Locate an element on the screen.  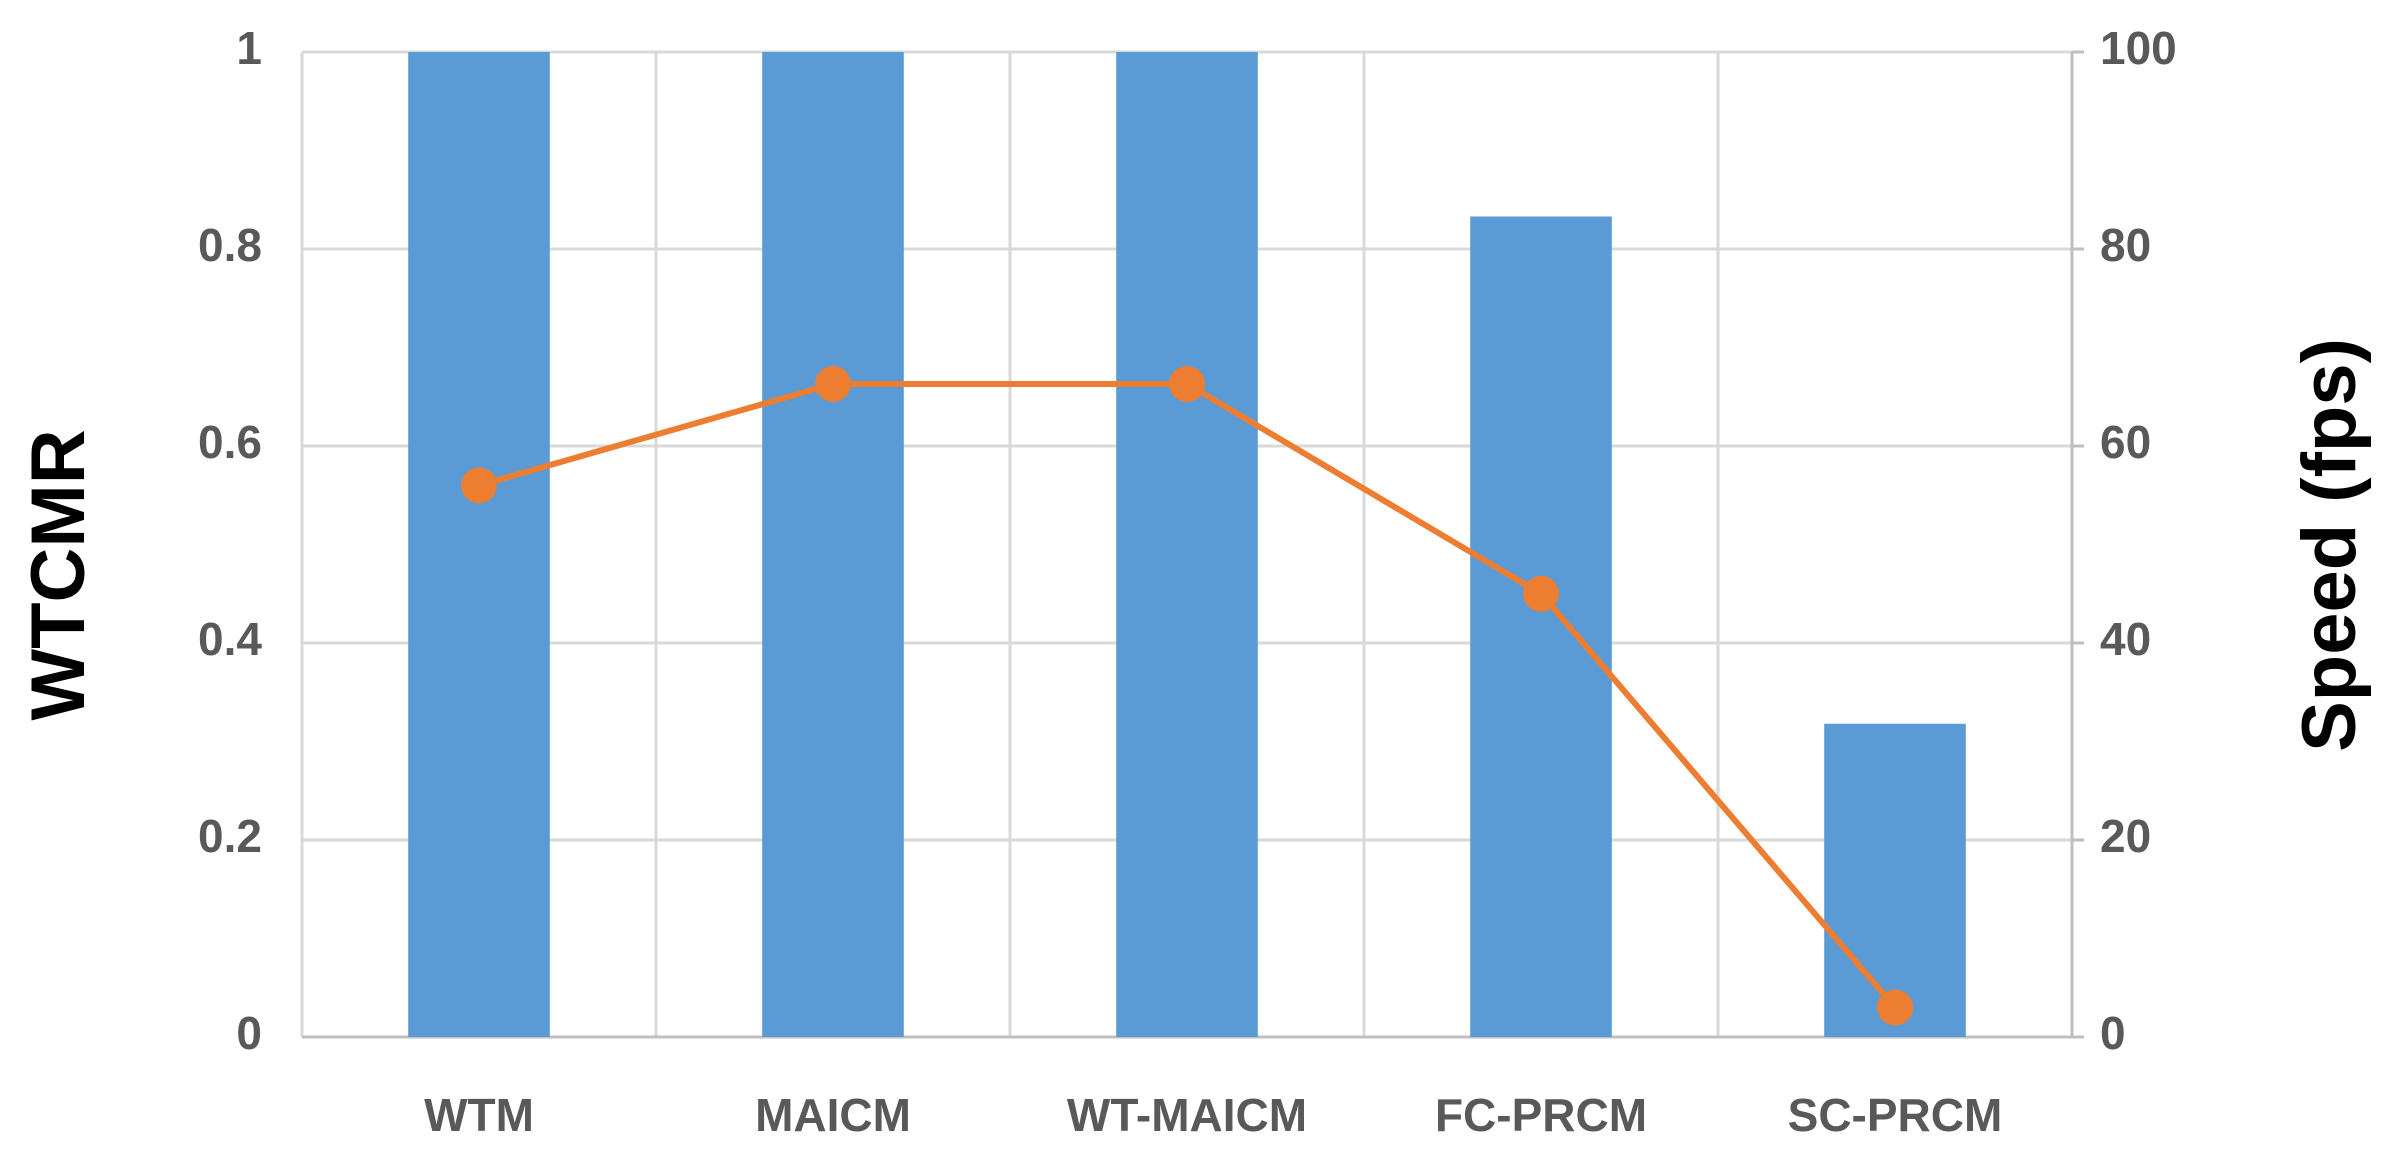
x-tick-label: WTM is located at coordinates (479, 1115).